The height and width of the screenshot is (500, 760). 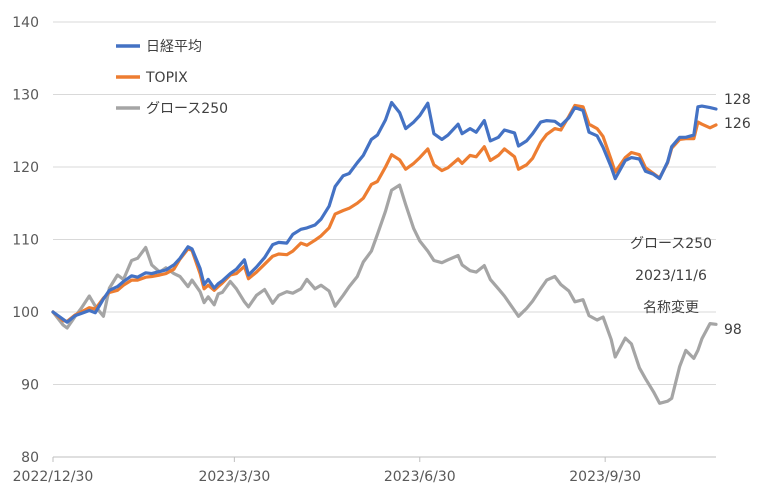 I want to click on annotation-line: グロース250, so click(x=671, y=244).